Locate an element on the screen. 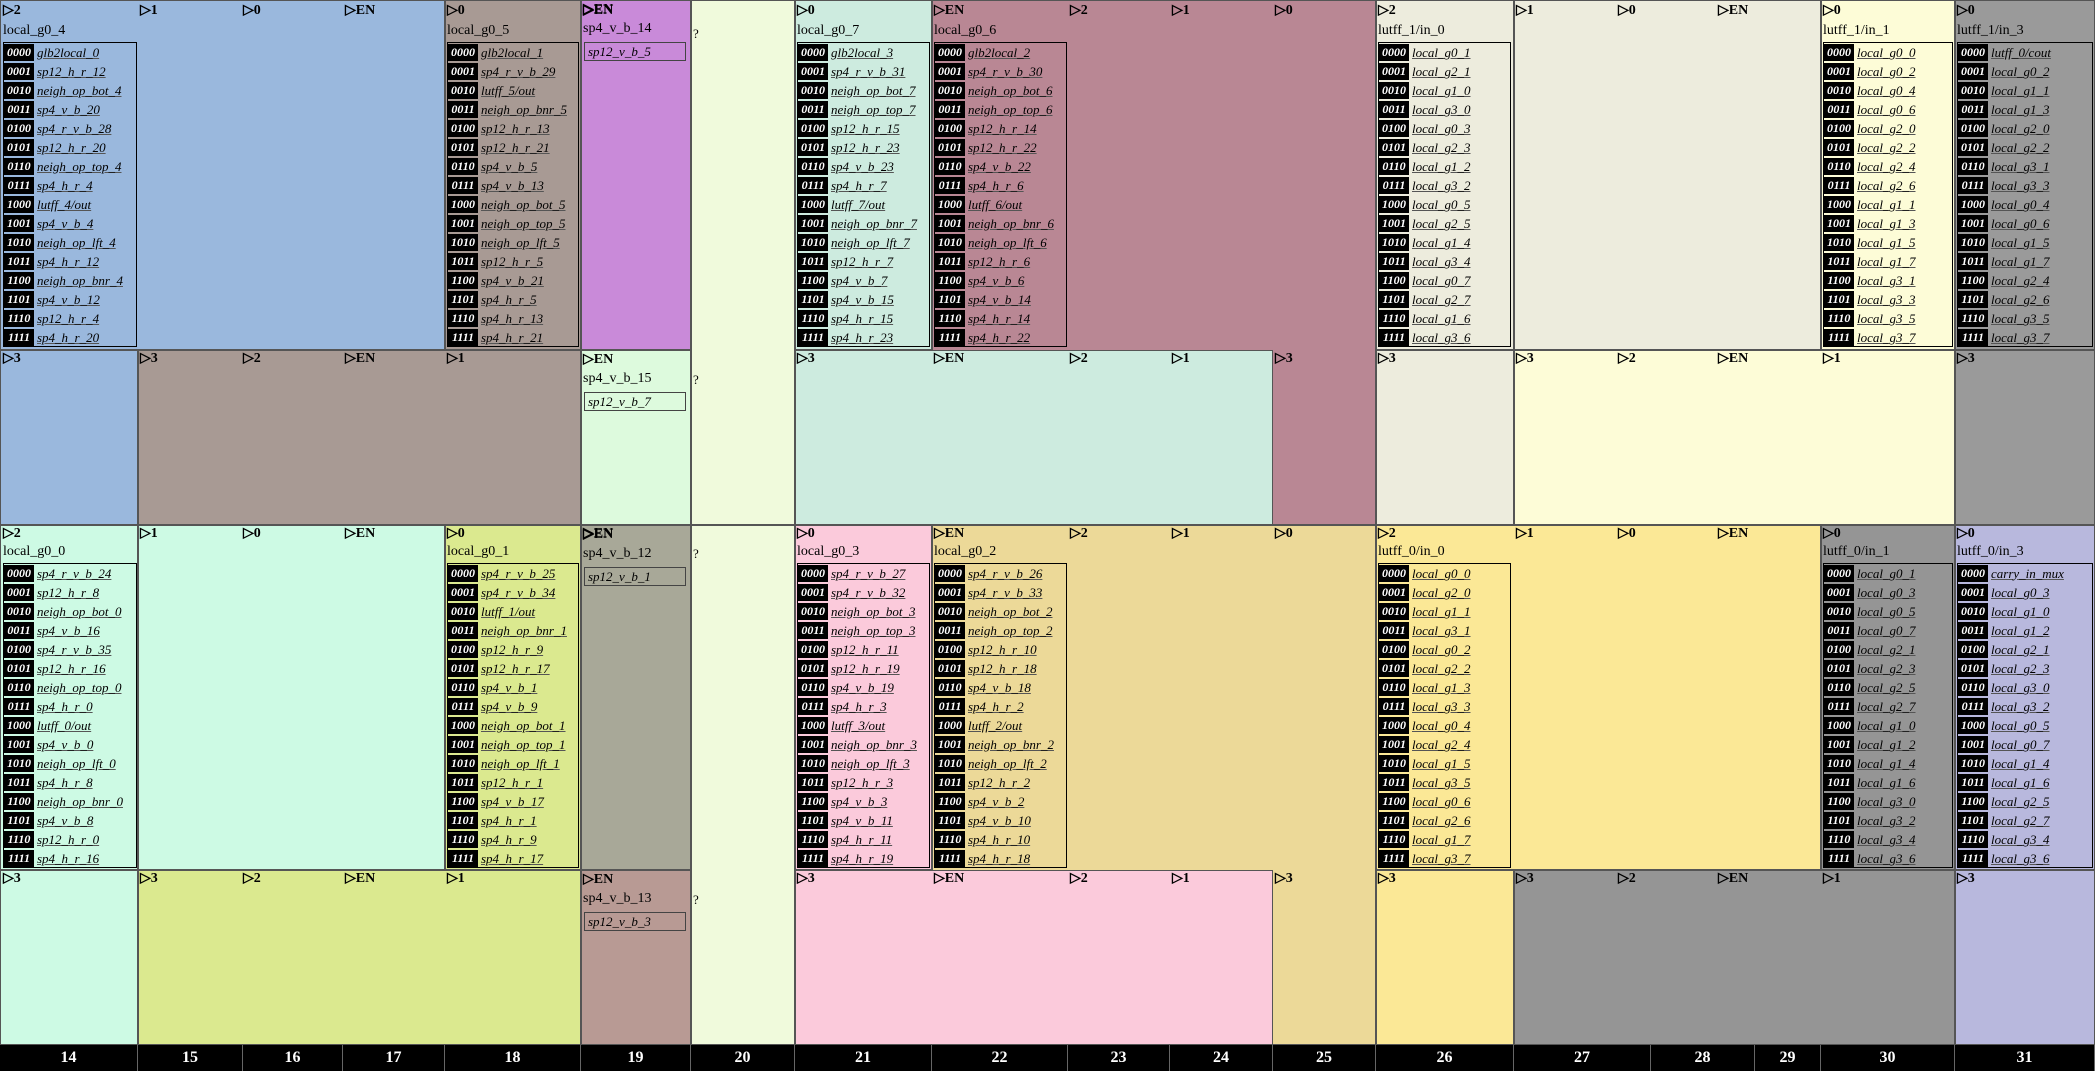  mux-row: 1110 sp4_h_r_11 is located at coordinates (863, 839).